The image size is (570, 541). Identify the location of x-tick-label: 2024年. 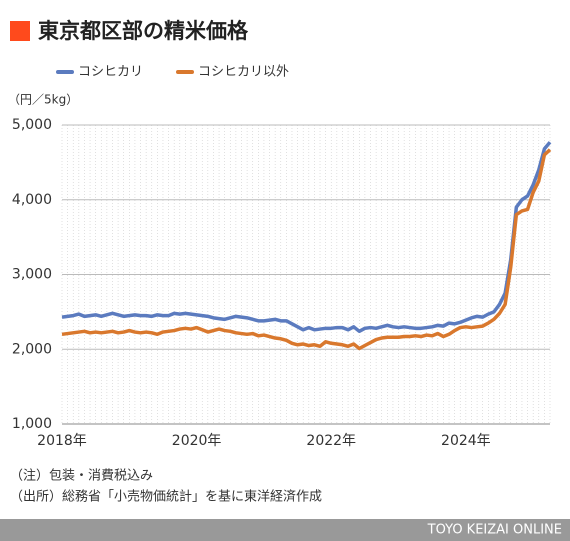
(466, 441).